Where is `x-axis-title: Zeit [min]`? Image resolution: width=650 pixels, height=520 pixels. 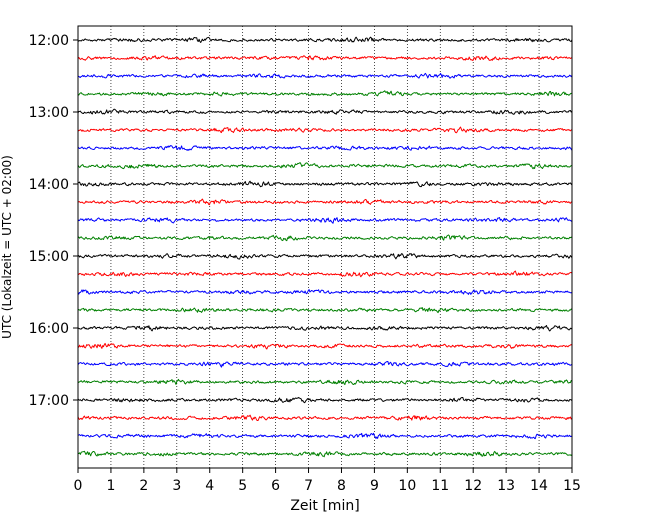 x-axis-title: Zeit [min] is located at coordinates (324, 506).